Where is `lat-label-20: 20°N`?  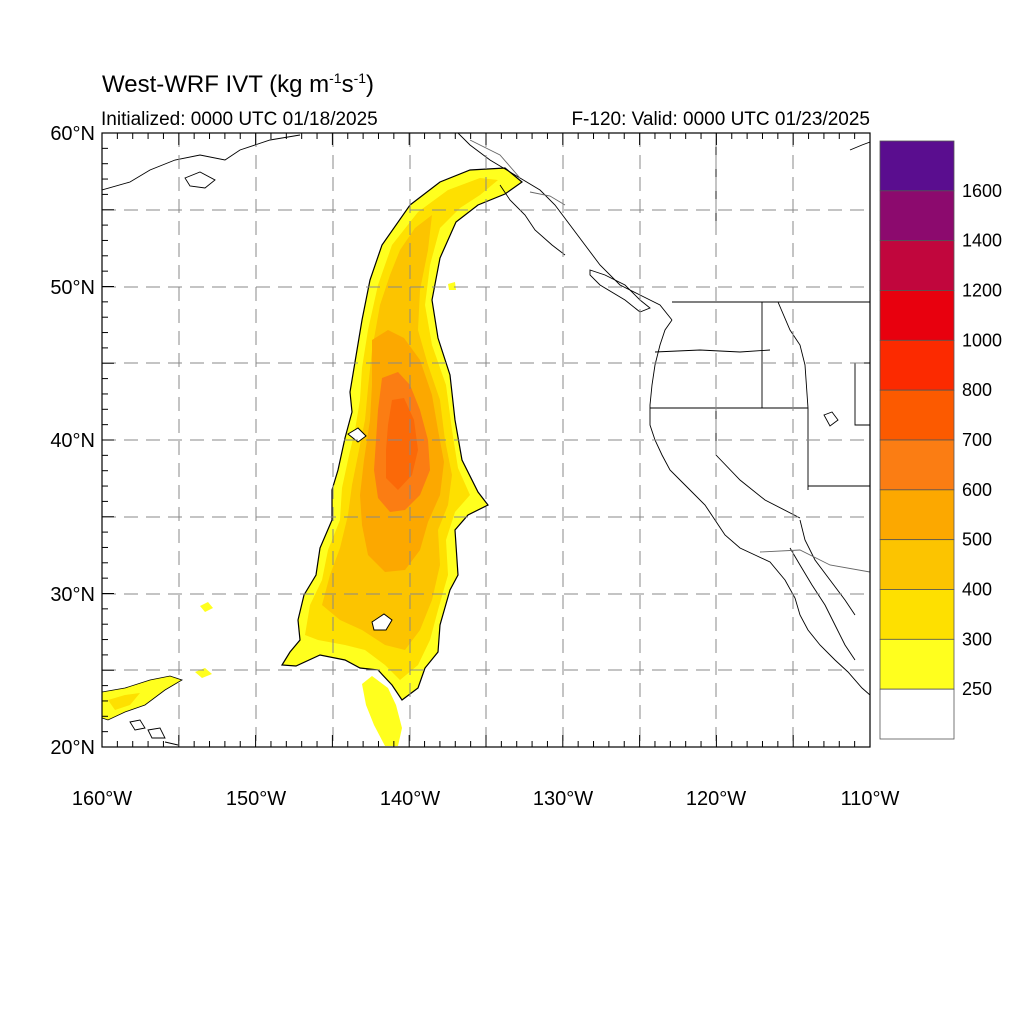 lat-label-20: 20°N is located at coordinates (72, 748).